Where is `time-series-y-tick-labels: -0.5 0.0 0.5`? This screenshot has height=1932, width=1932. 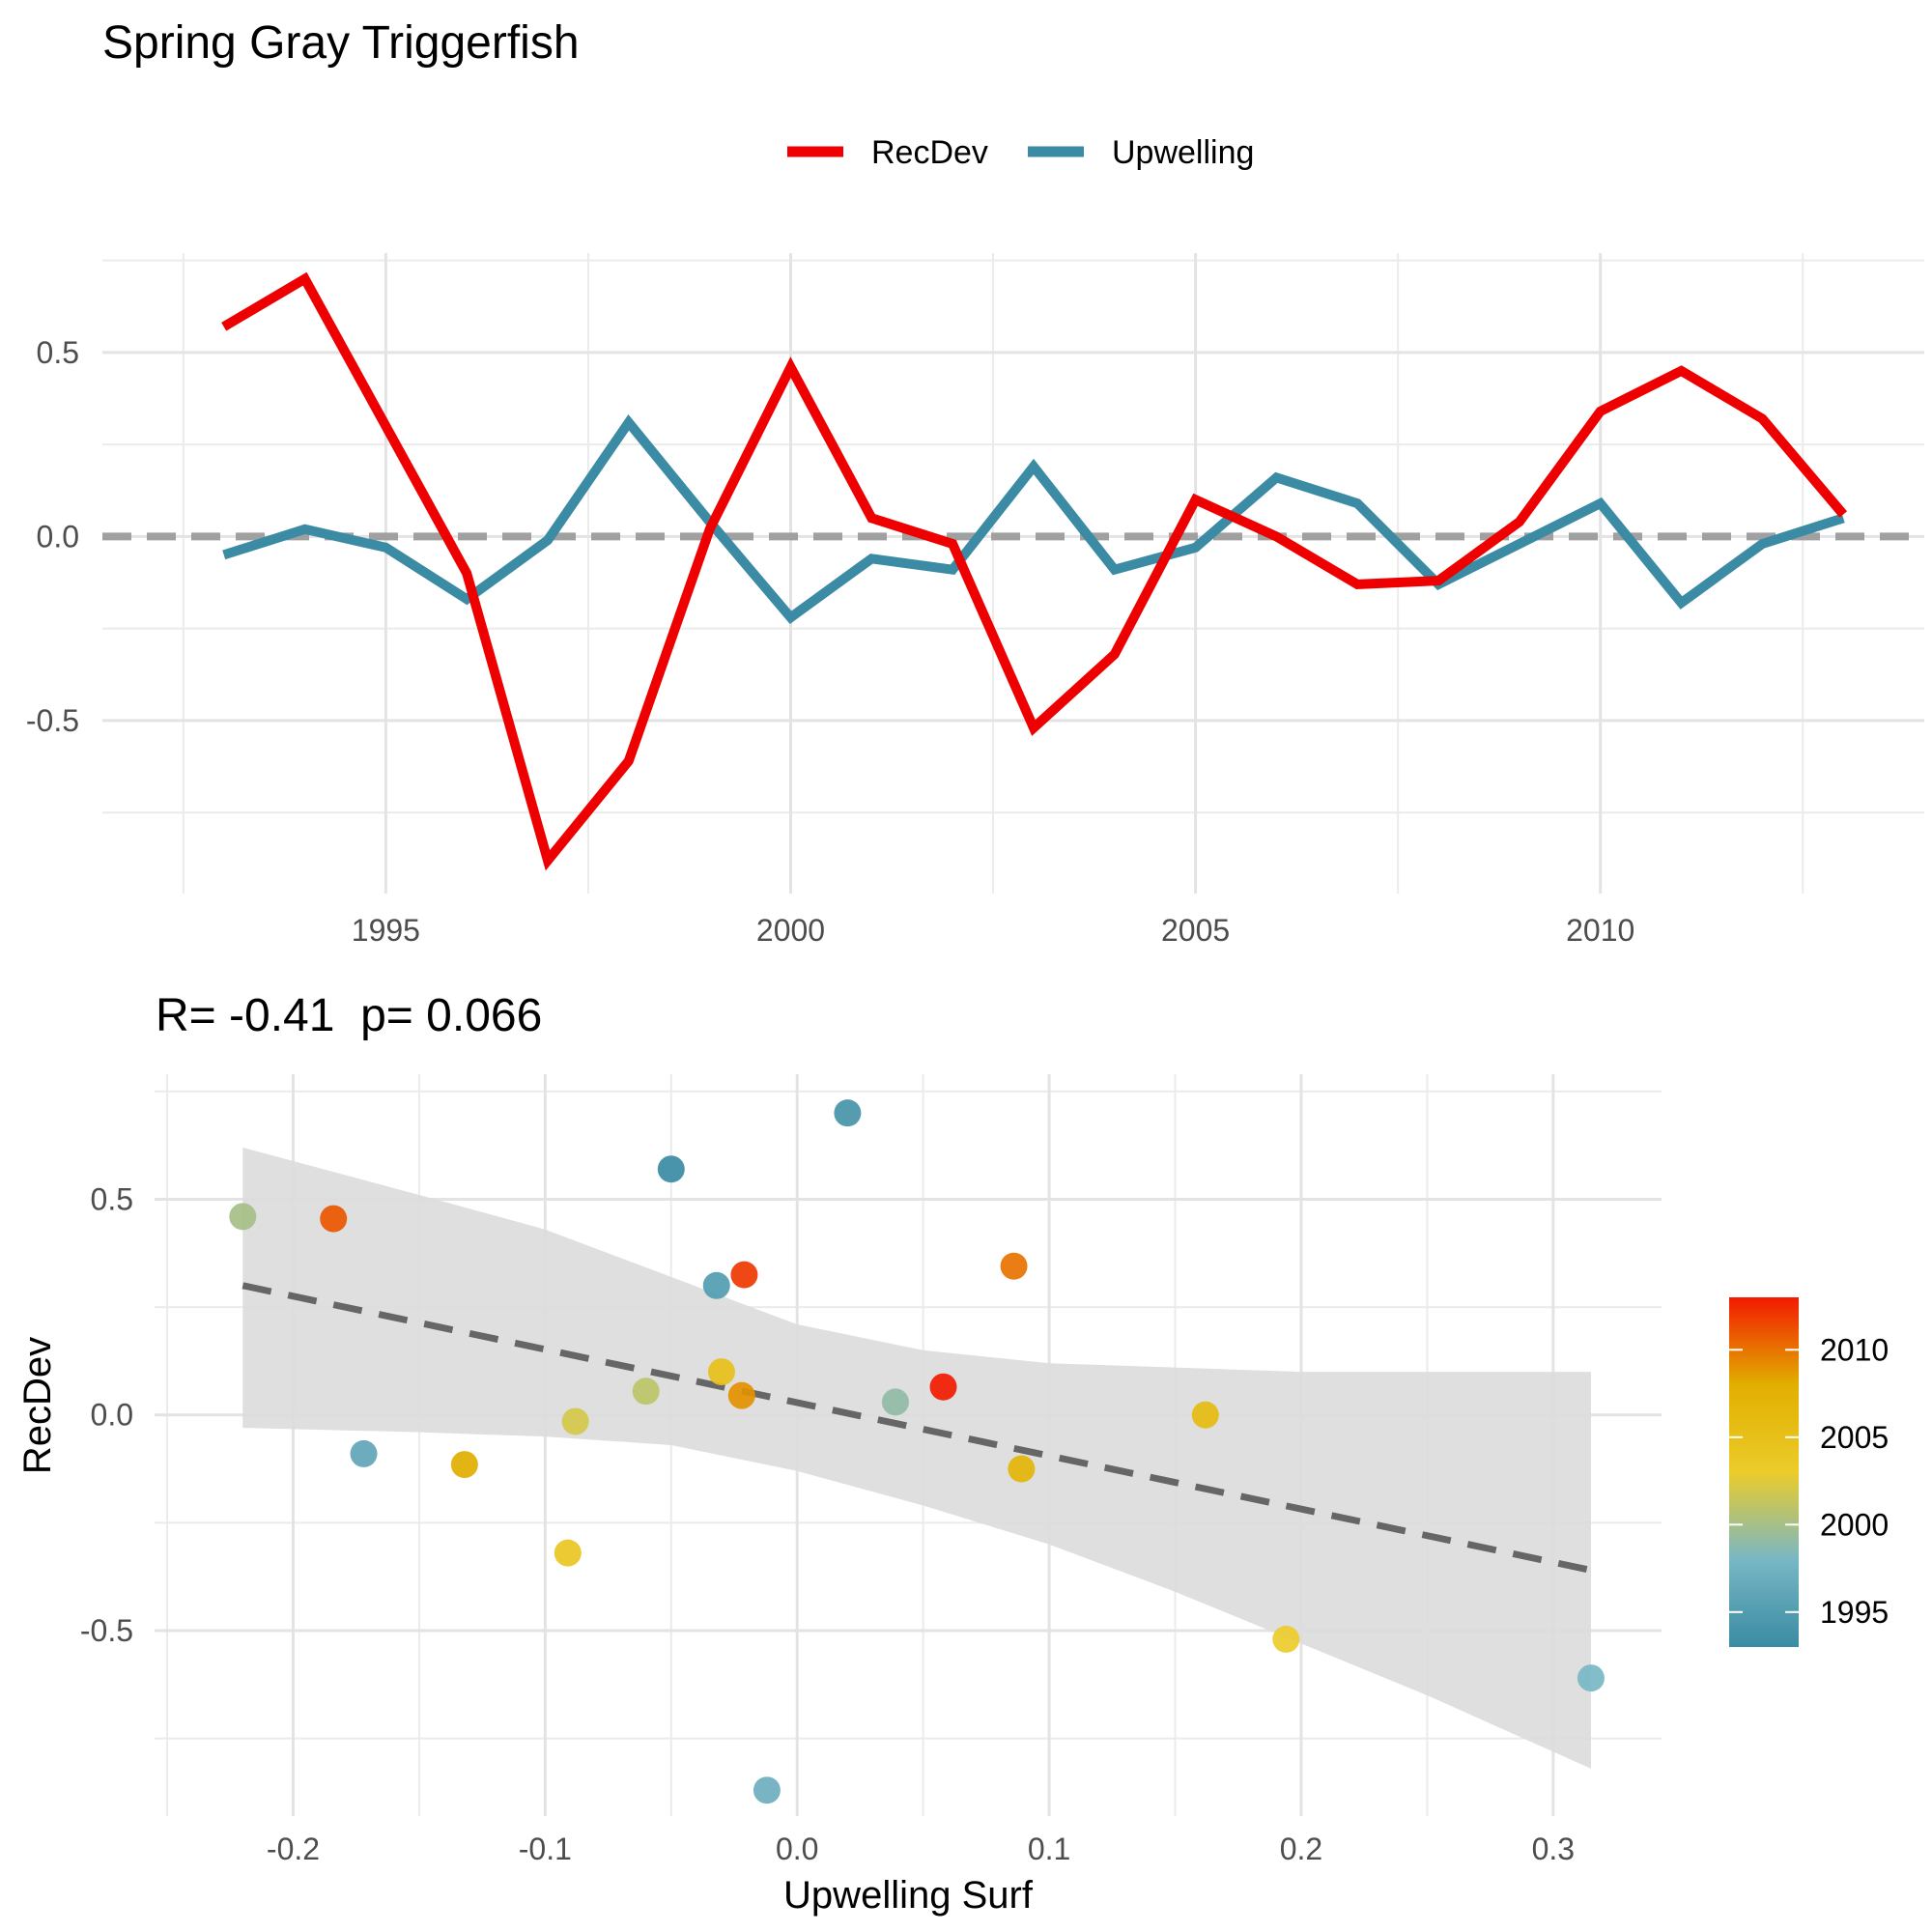
time-series-y-tick-labels: -0.5 0.0 0.5 is located at coordinates (52, 536).